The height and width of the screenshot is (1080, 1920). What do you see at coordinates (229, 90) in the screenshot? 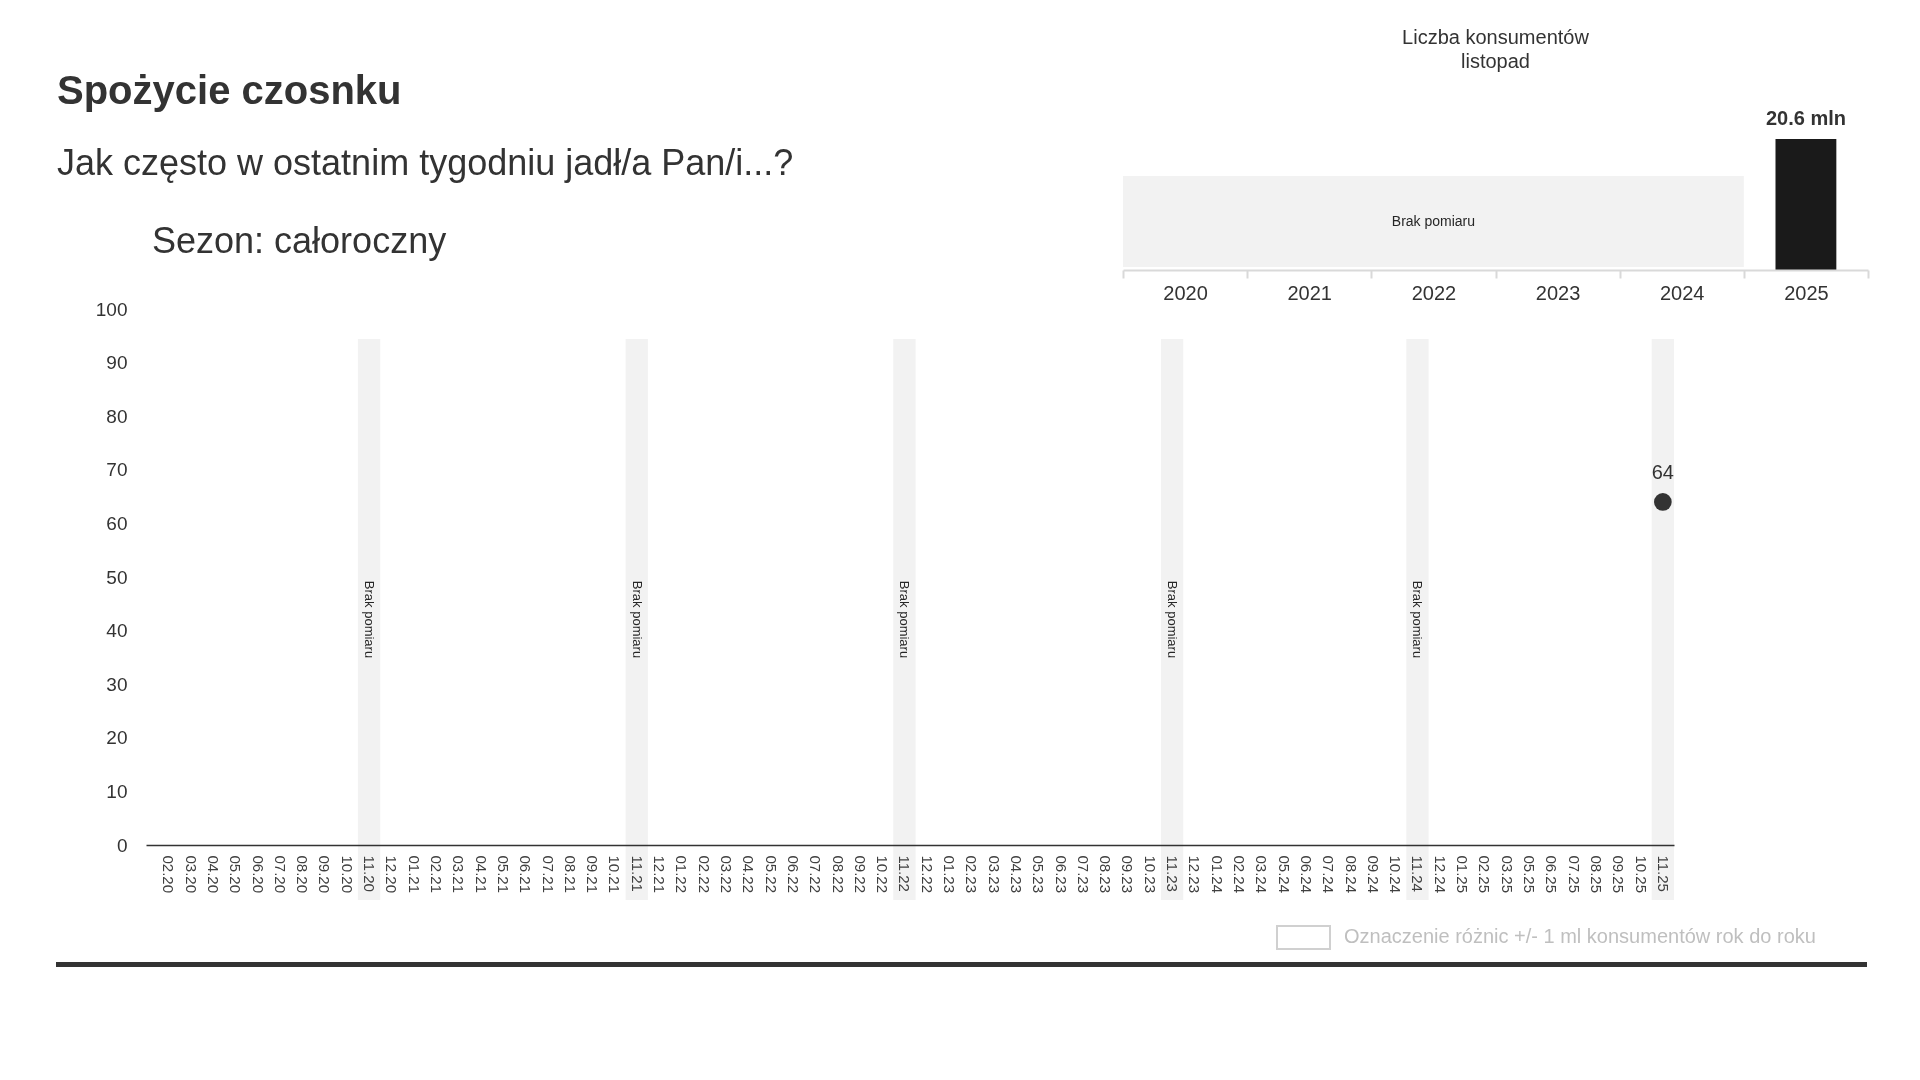
I see `text: Spożycie czosnku` at bounding box center [229, 90].